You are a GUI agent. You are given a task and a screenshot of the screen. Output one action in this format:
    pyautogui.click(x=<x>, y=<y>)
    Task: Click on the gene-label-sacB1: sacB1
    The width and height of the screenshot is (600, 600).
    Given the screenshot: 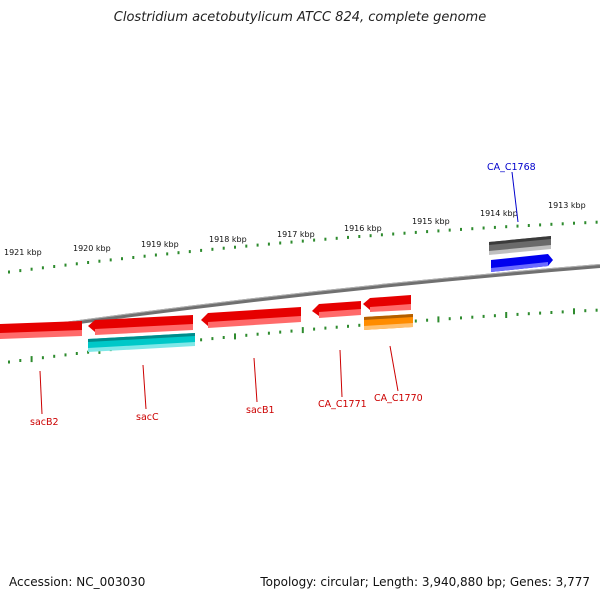 What is the action you would take?
    pyautogui.click(x=260, y=410)
    